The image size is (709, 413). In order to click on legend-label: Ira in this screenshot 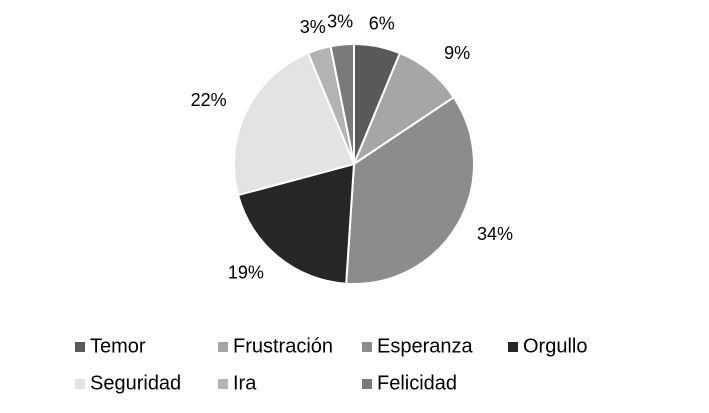, I will do `click(245, 383)`.